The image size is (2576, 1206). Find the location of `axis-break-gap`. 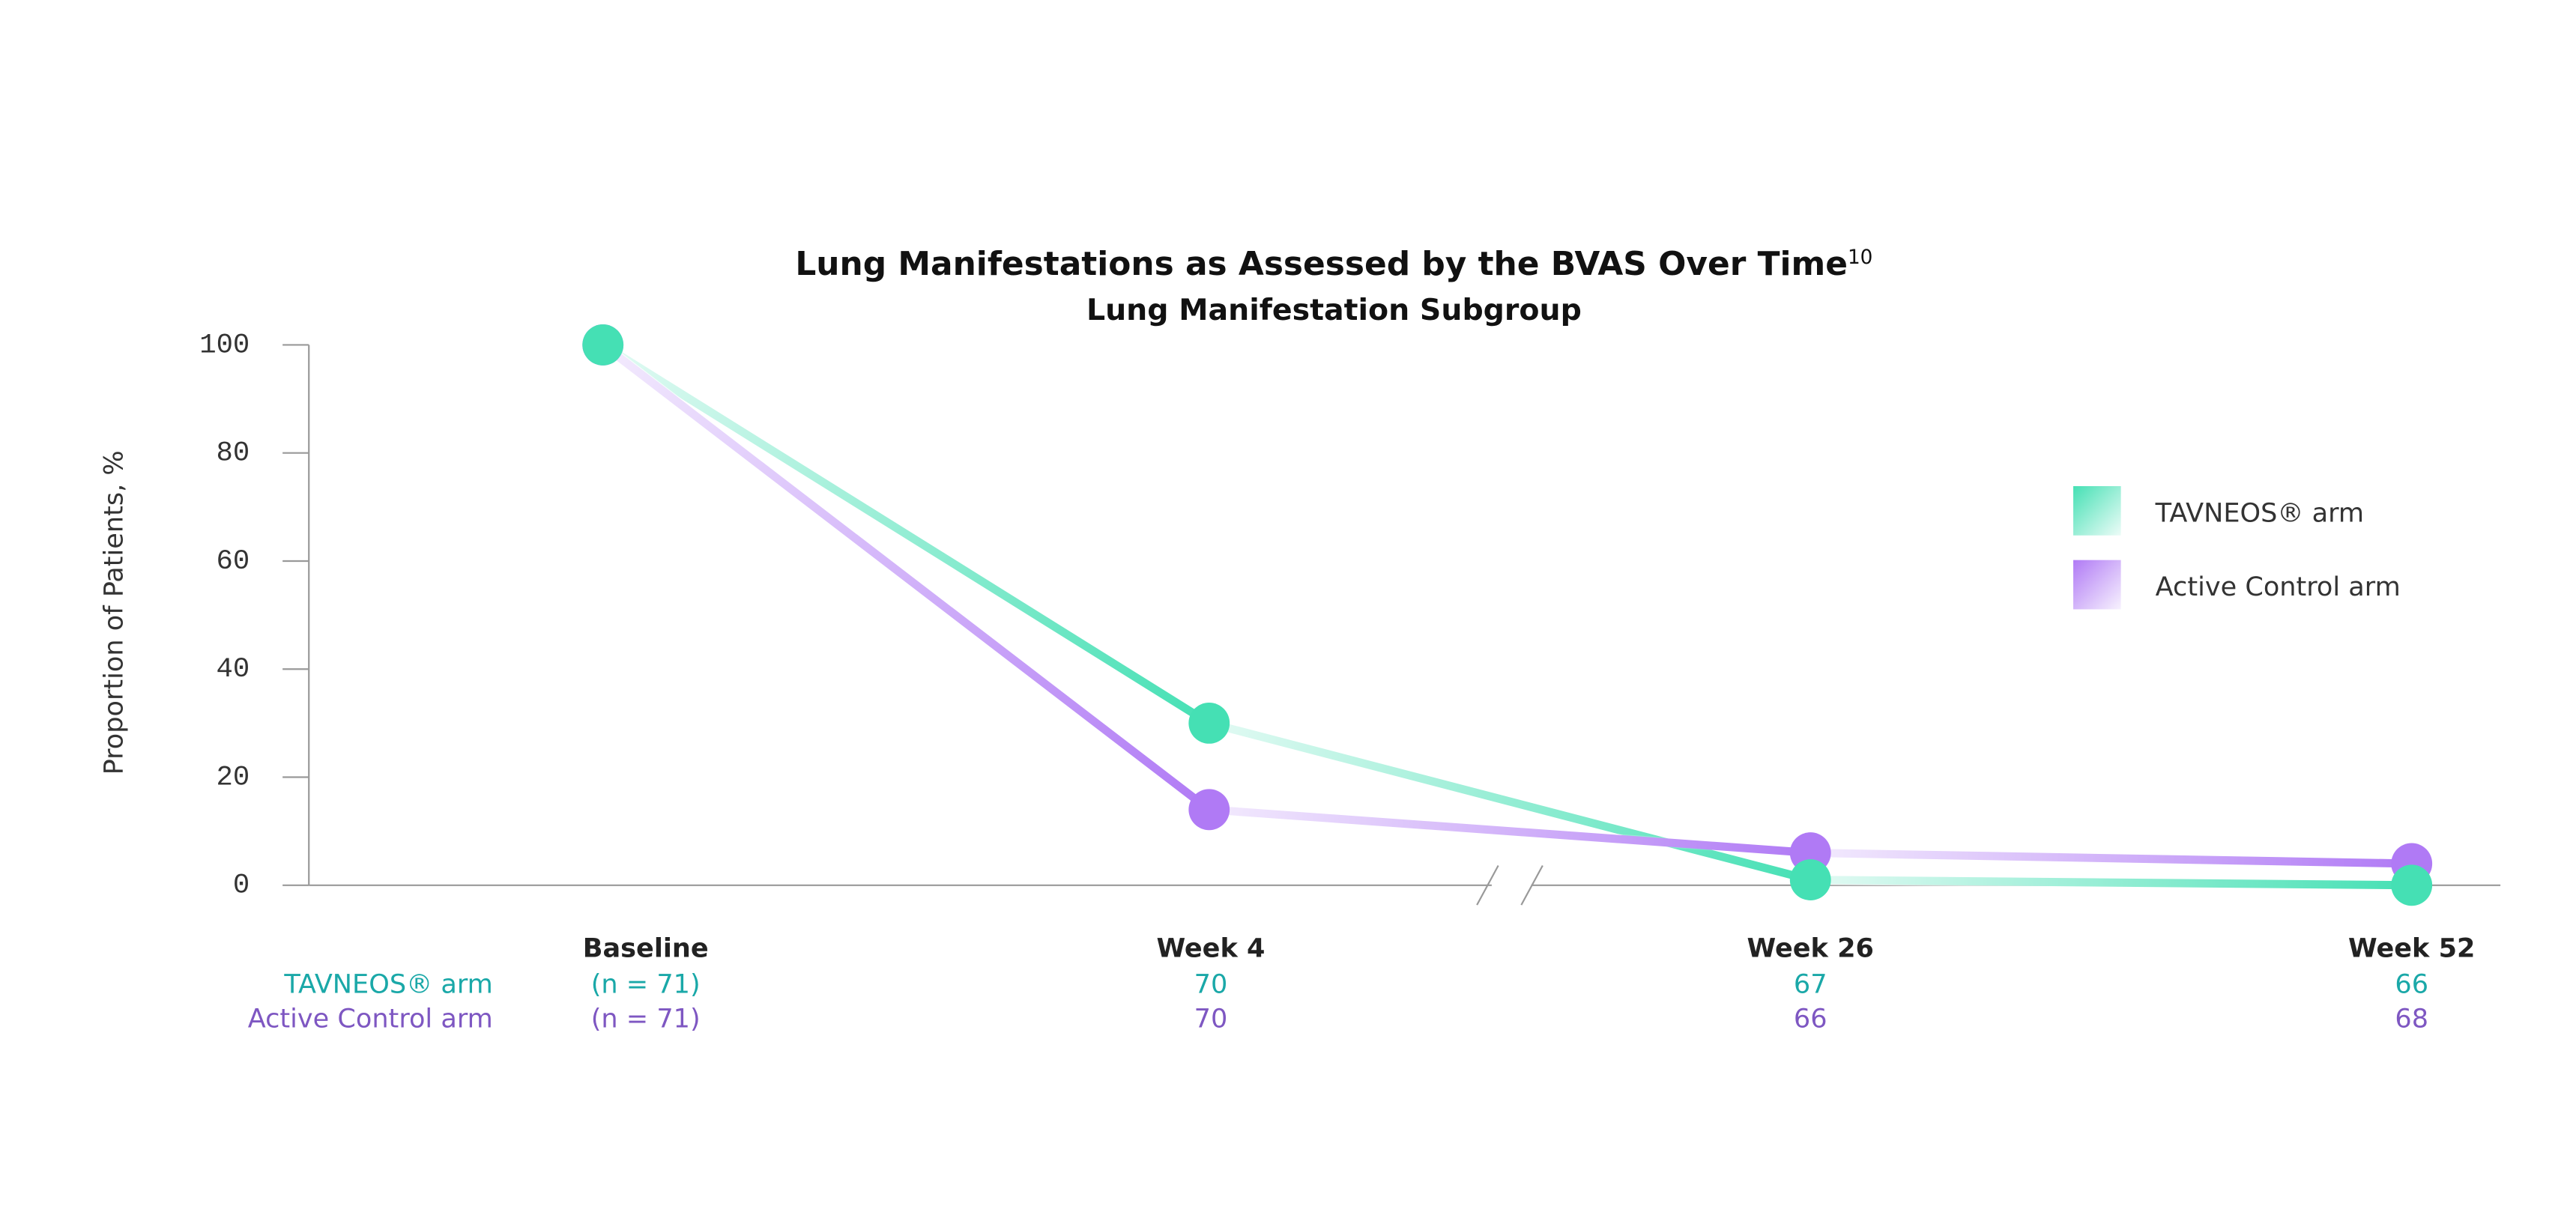

axis-break-gap is located at coordinates (1511, 885).